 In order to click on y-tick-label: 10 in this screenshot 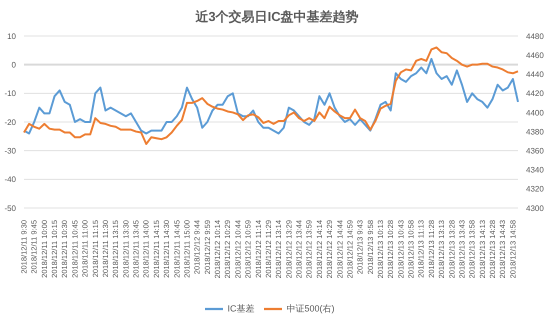, I will do `click(12, 36)`.